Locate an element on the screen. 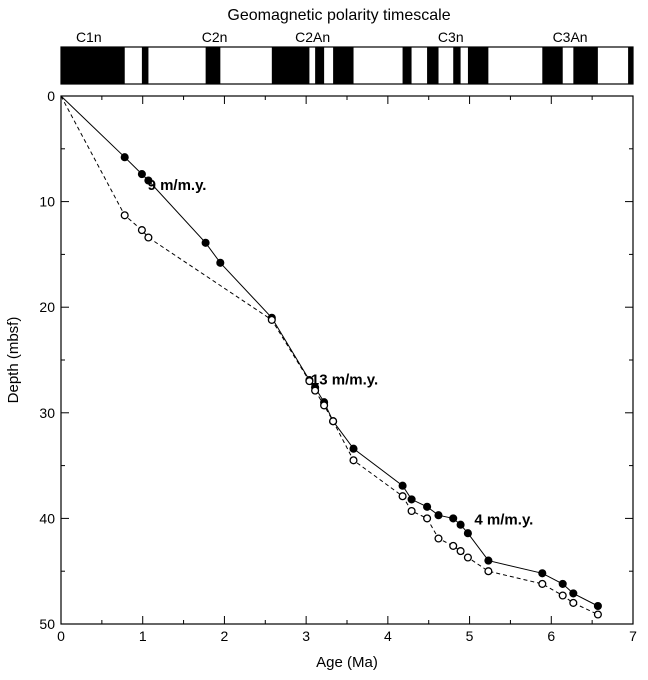 The height and width of the screenshot is (680, 648). chron-label: C3n is located at coordinates (451, 37).